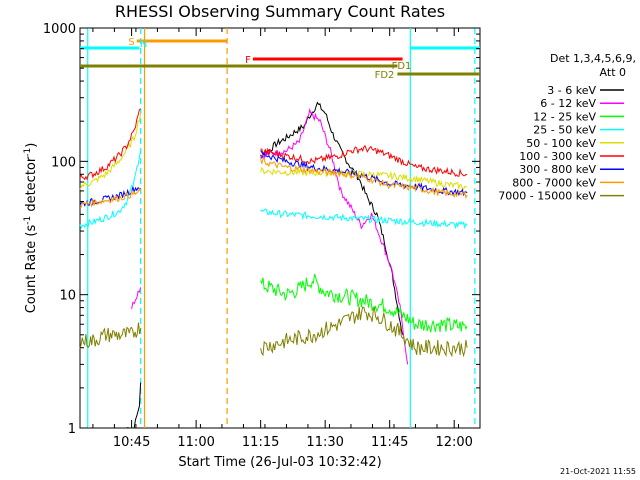  Describe the element at coordinates (143, 44) in the screenshot. I see `state-label-n: N` at that location.